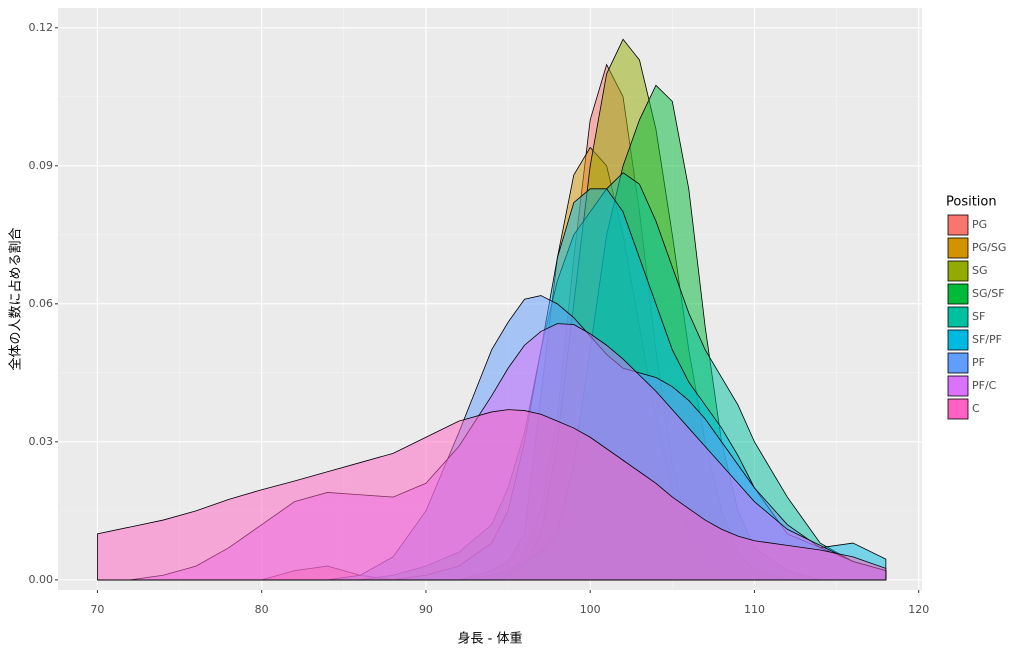 The width and height of the screenshot is (1024, 655). What do you see at coordinates (987, 339) in the screenshot?
I see `legend-label: SF/PF` at bounding box center [987, 339].